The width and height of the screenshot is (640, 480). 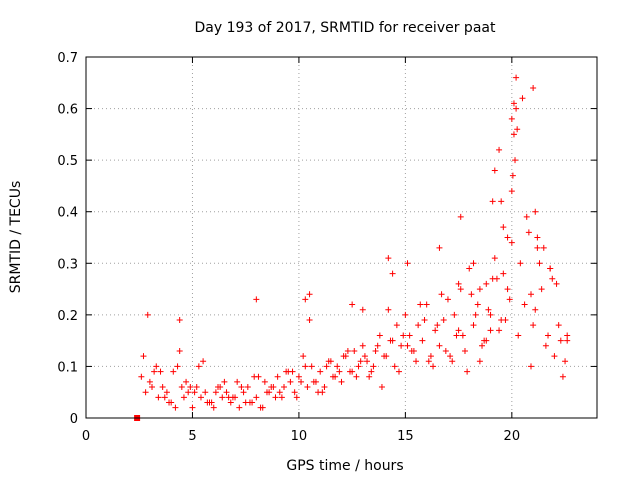 I want to click on y-tick-label: 0.3, so click(x=67, y=264).